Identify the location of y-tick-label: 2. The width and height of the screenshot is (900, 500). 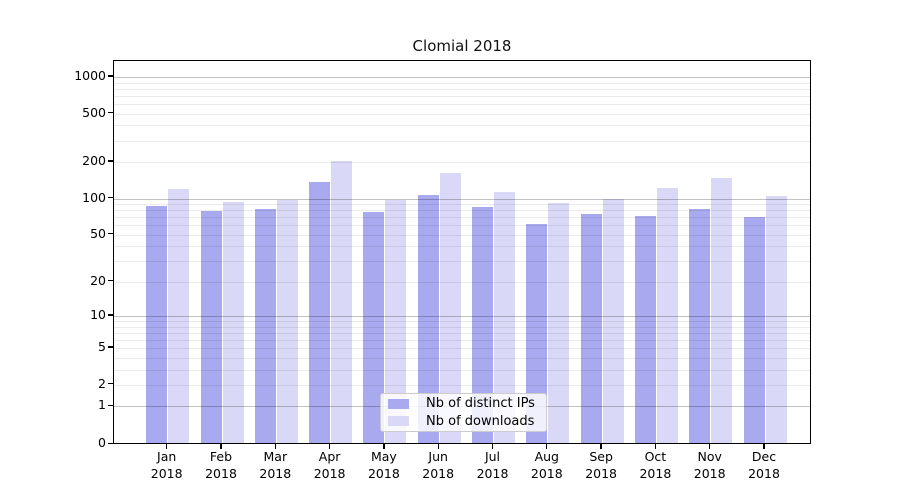
(102, 383).